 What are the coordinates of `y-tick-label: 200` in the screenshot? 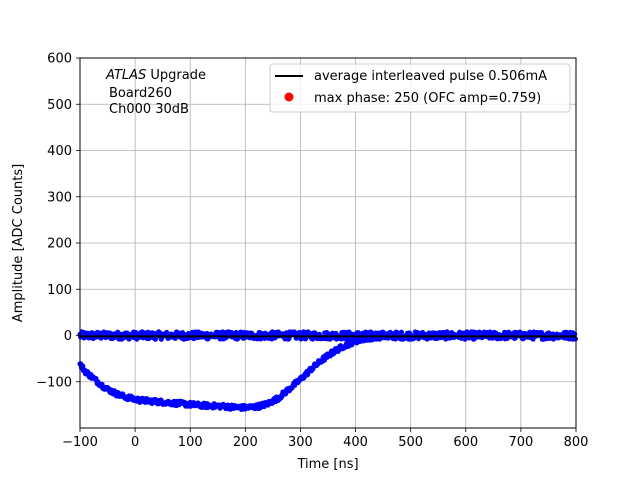 It's located at (59, 244).